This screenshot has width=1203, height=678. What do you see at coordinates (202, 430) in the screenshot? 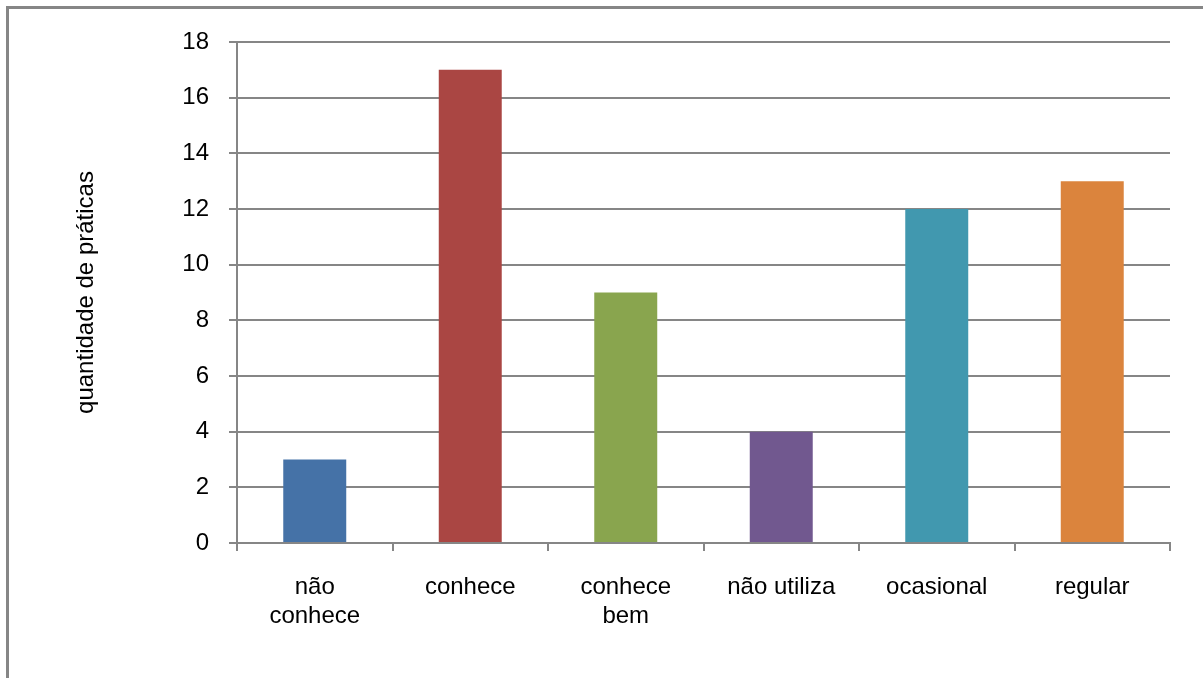
I see `y-tick-label: 4` at bounding box center [202, 430].